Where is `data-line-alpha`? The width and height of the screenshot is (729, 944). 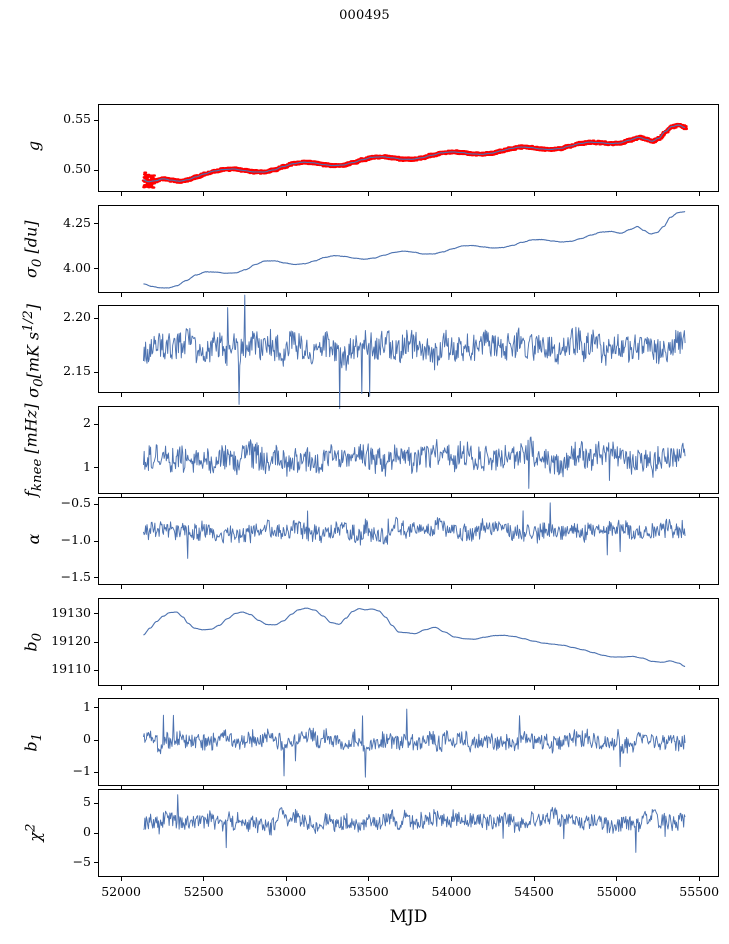
data-line-alpha is located at coordinates (414, 530).